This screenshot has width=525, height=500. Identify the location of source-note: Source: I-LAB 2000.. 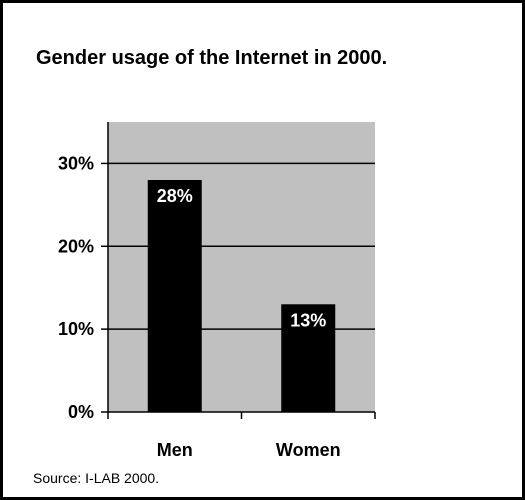
(96, 478).